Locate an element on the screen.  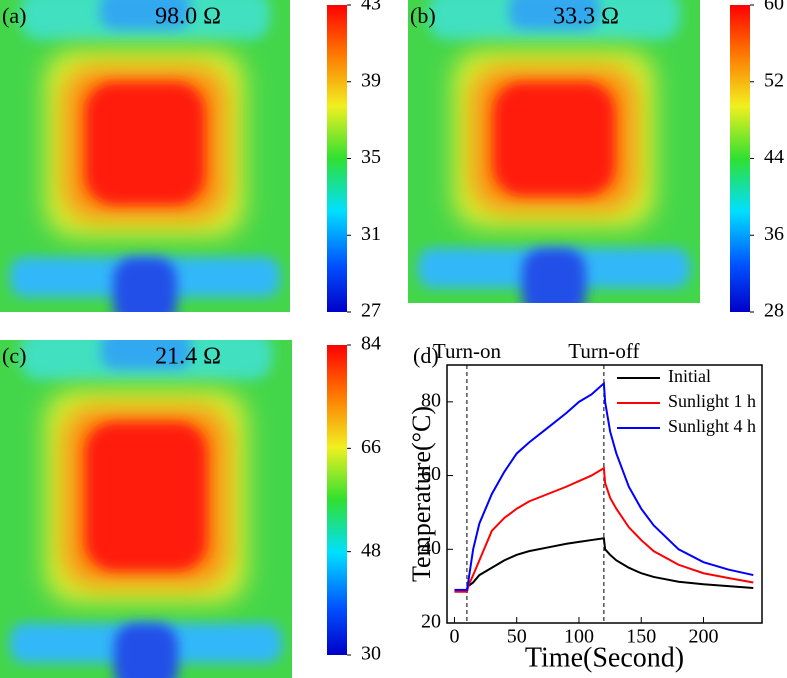
x-tick-label: 200 is located at coordinates (703, 637).